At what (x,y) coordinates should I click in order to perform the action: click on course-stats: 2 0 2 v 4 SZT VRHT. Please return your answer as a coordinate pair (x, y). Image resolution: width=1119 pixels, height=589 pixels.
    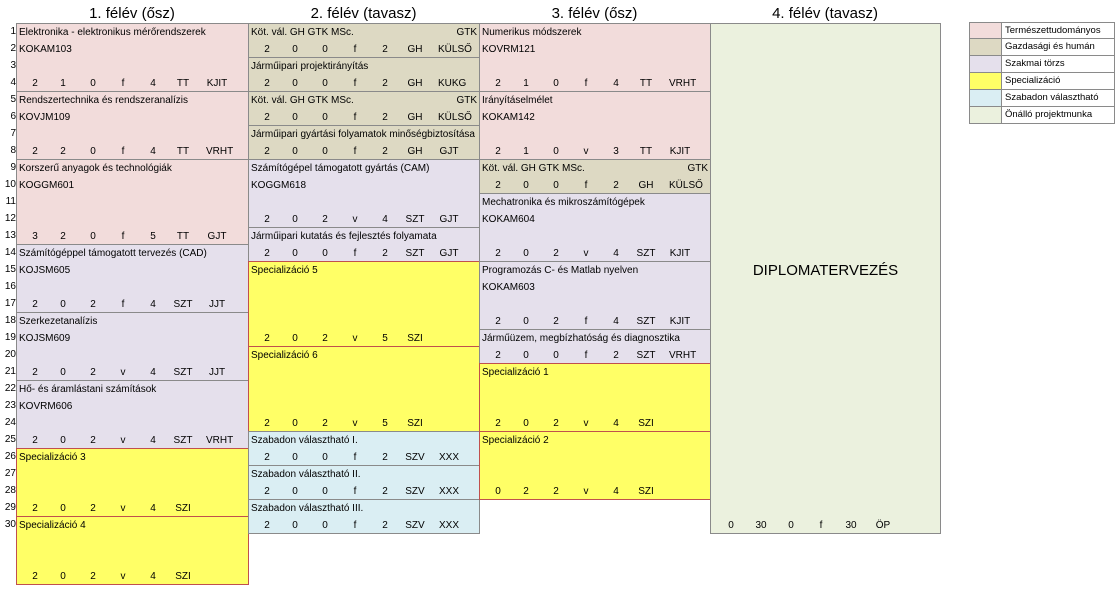
    Looking at the image, I should click on (132, 440).